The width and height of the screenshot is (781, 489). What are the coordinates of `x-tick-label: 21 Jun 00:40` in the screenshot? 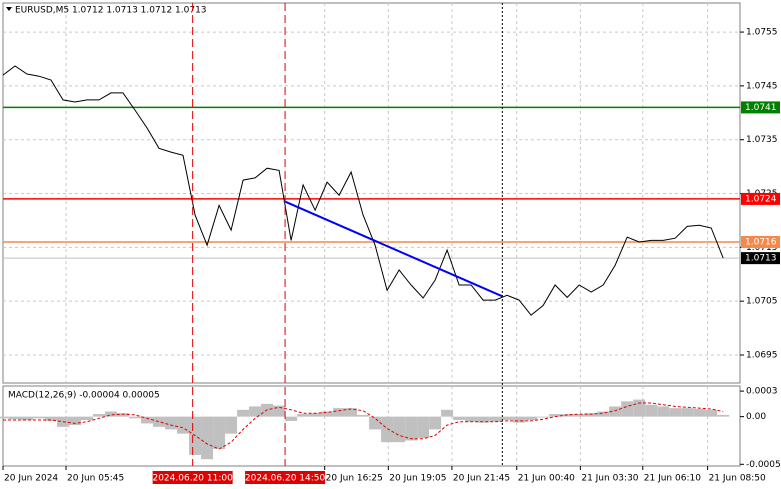 It's located at (546, 479).